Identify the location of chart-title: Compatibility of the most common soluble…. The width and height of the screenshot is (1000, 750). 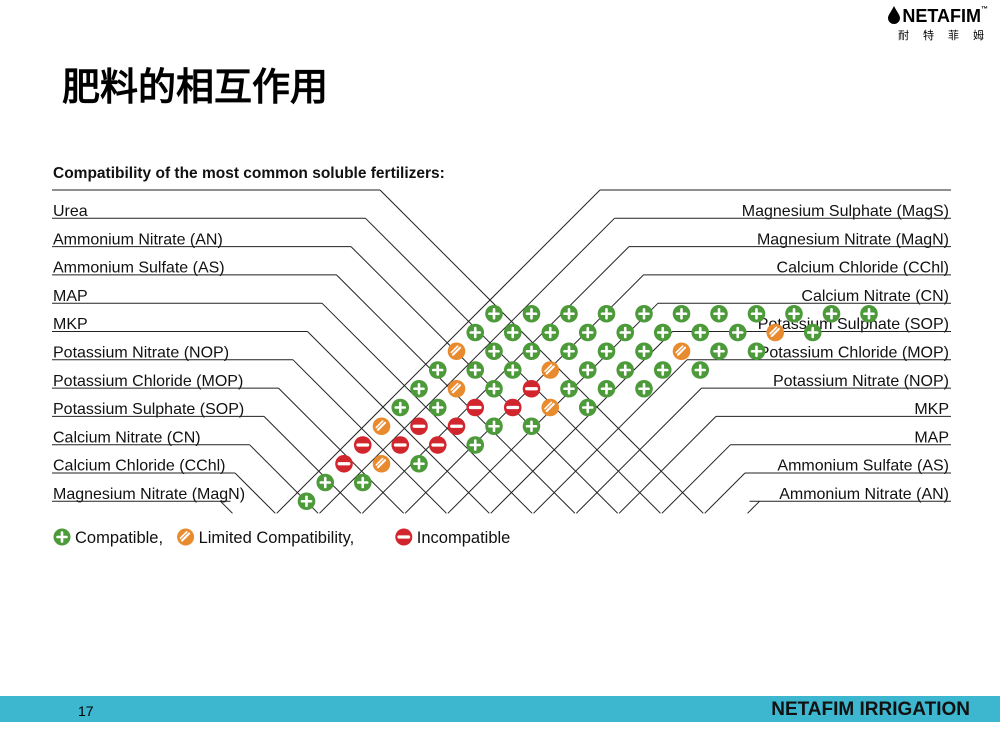
(249, 173).